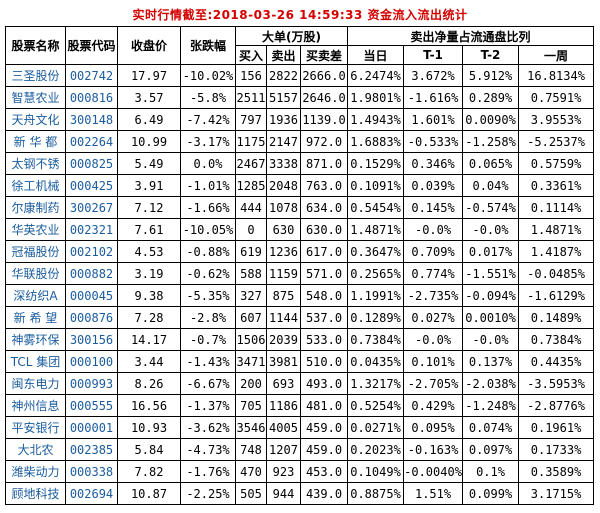  I want to click on cell-change-pct: -0.88%, so click(208, 251).